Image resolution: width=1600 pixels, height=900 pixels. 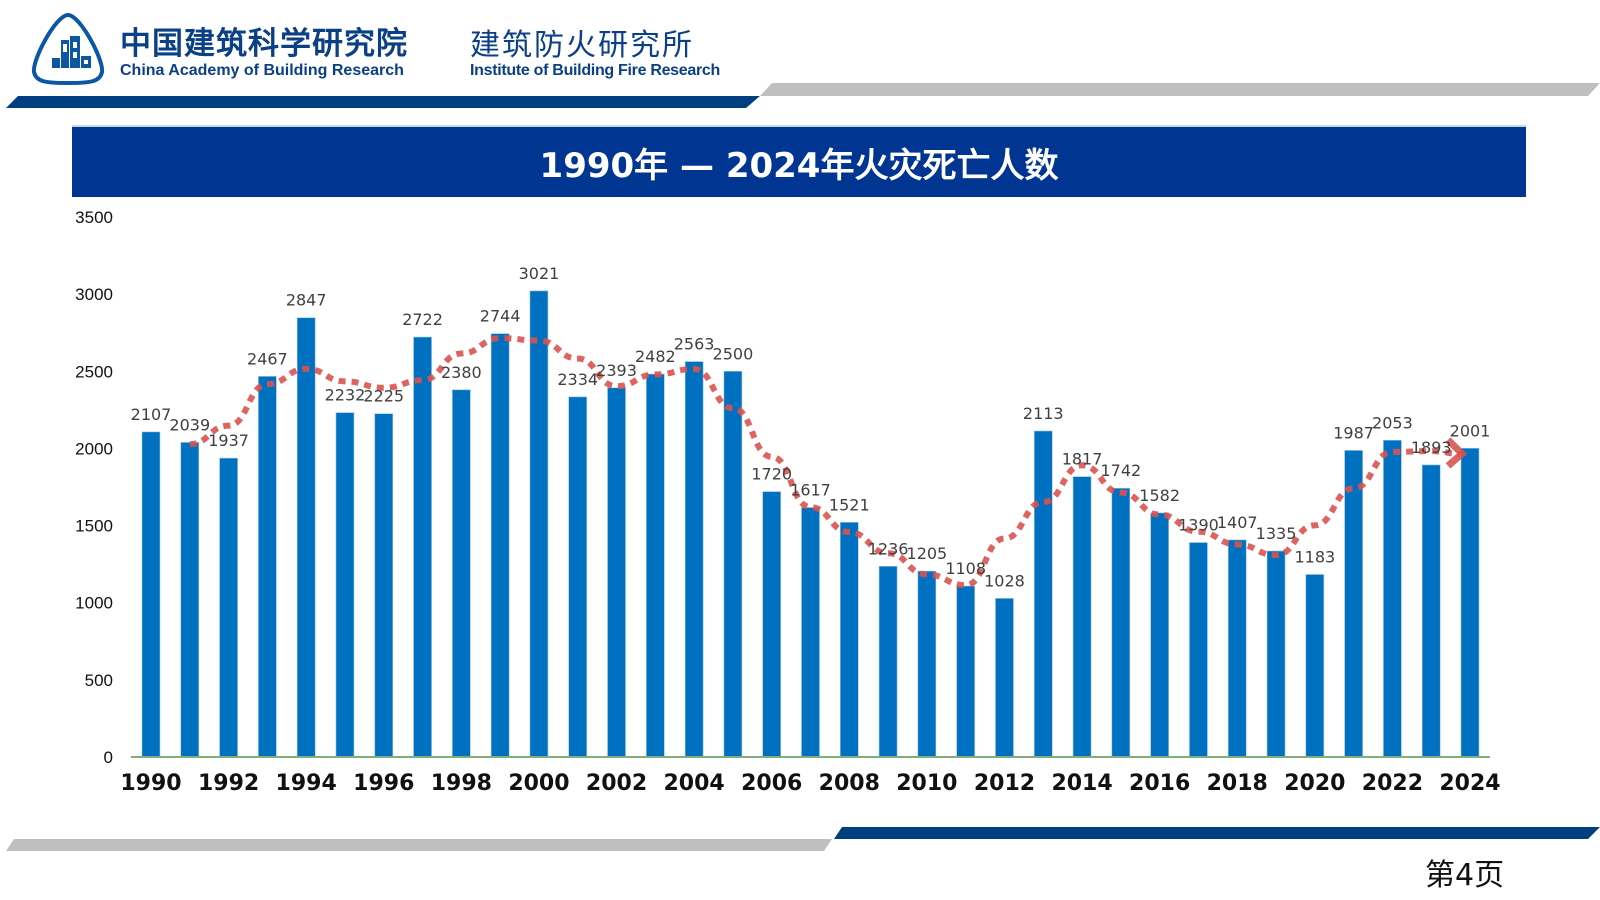 I want to click on org-name-en: China Academy of Building Research, so click(x=262, y=70).